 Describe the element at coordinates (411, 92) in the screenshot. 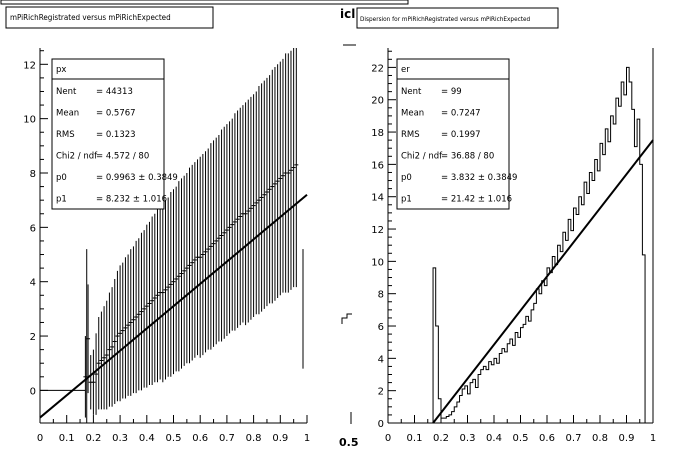

I see `right-stats-label: Nent` at that location.